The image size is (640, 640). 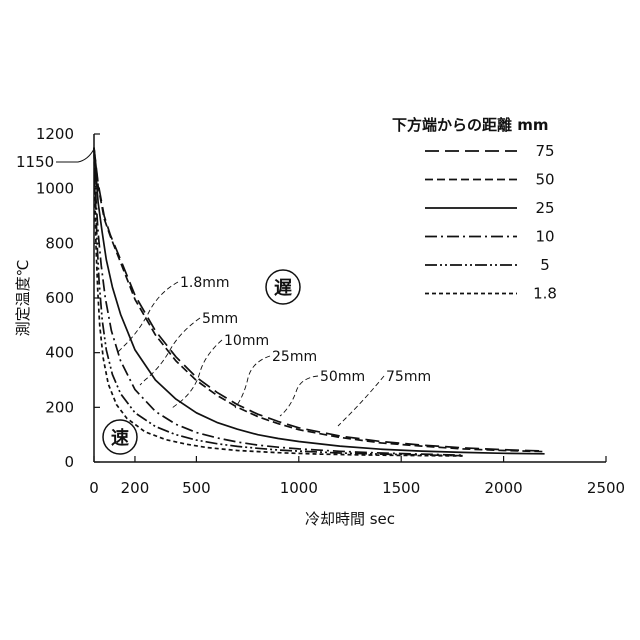 What do you see at coordinates (342, 377) in the screenshot?
I see `curve-label-50: 50mm` at bounding box center [342, 377].